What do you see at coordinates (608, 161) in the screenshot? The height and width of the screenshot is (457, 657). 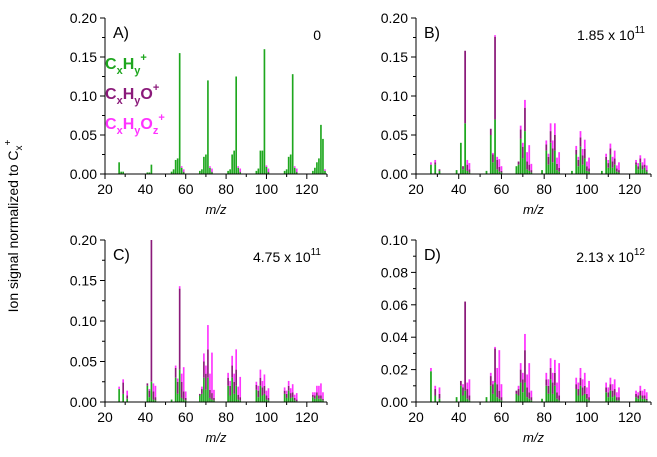 I see `bar-cxhyoz-mz110` at bounding box center [608, 161].